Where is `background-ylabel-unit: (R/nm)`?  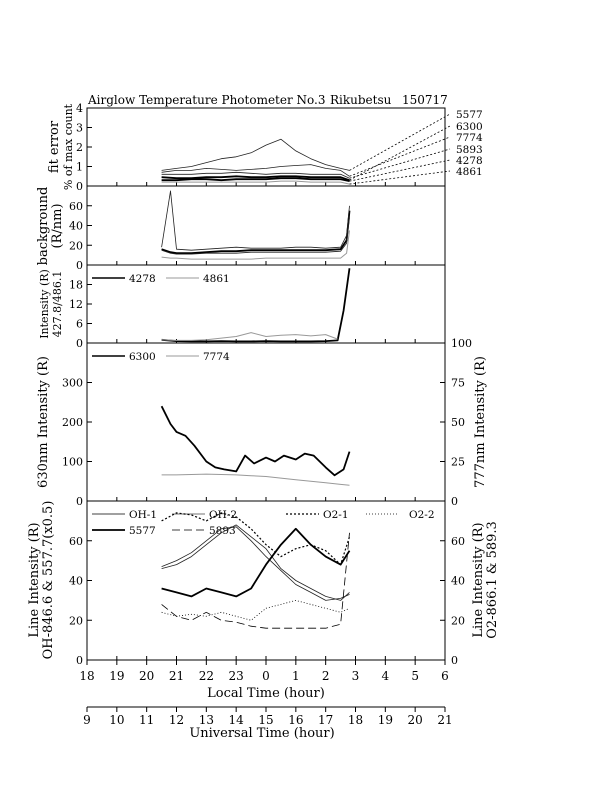 background-ylabel-unit: (R/nm) is located at coordinates (57, 225).